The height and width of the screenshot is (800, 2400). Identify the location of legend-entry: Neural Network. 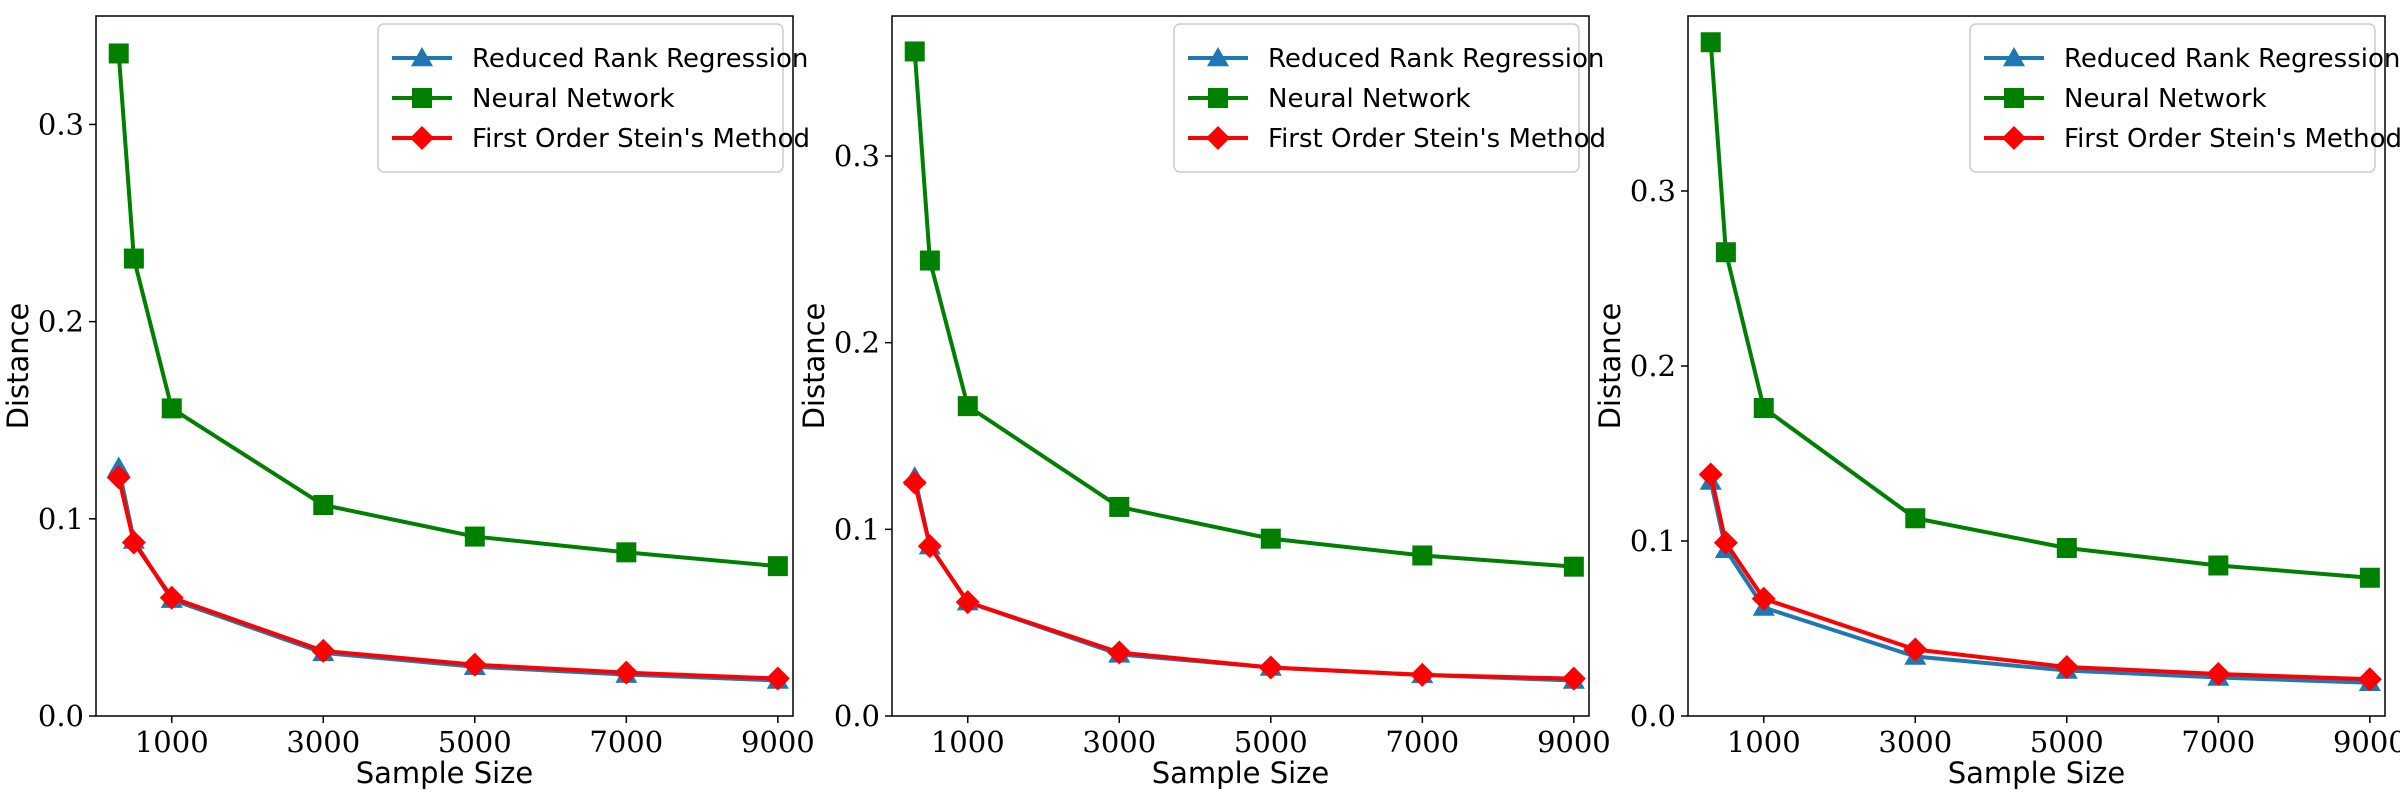
(2165, 99).